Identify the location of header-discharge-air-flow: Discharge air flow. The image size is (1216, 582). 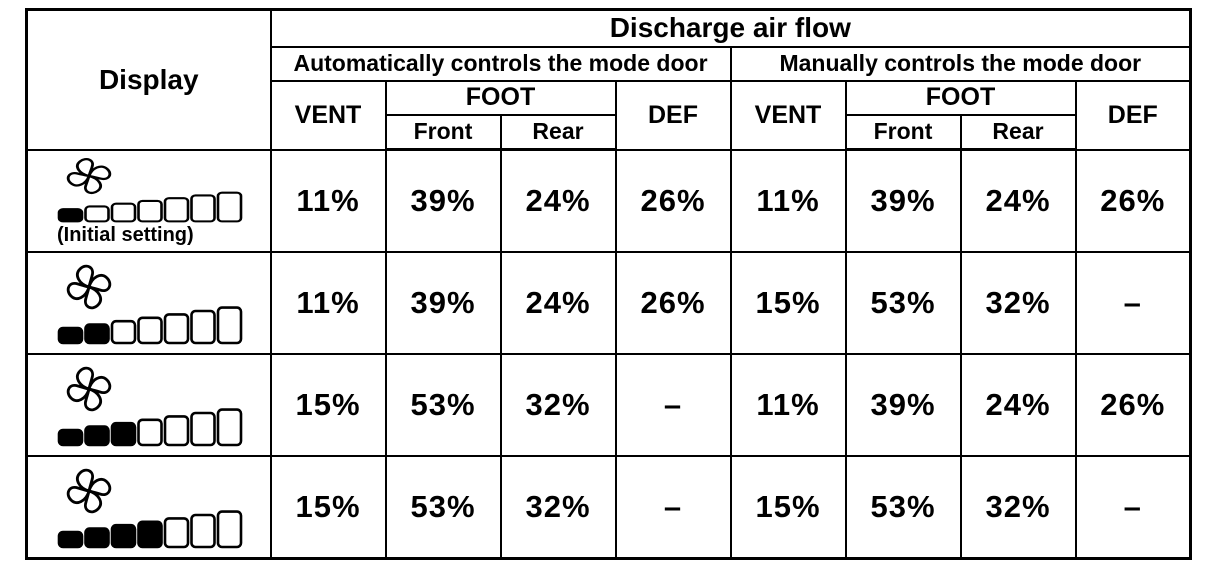
(730, 28).